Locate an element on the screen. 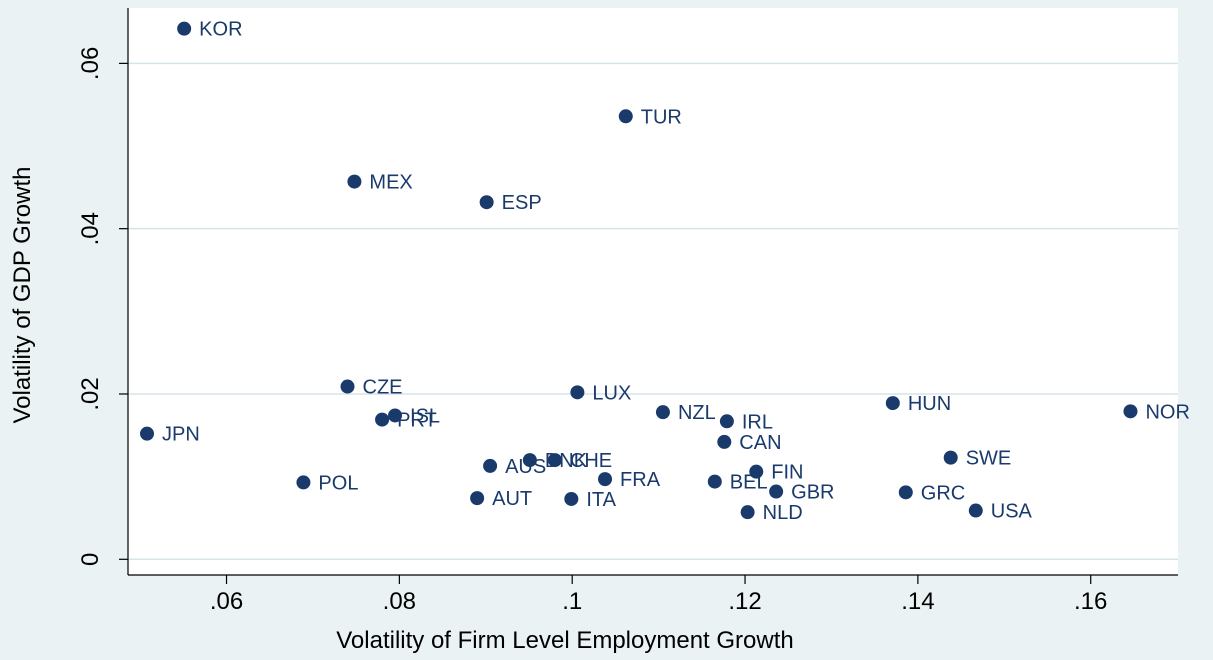 This screenshot has width=1213, height=660. y-tick-label: .02 is located at coordinates (90, 393).